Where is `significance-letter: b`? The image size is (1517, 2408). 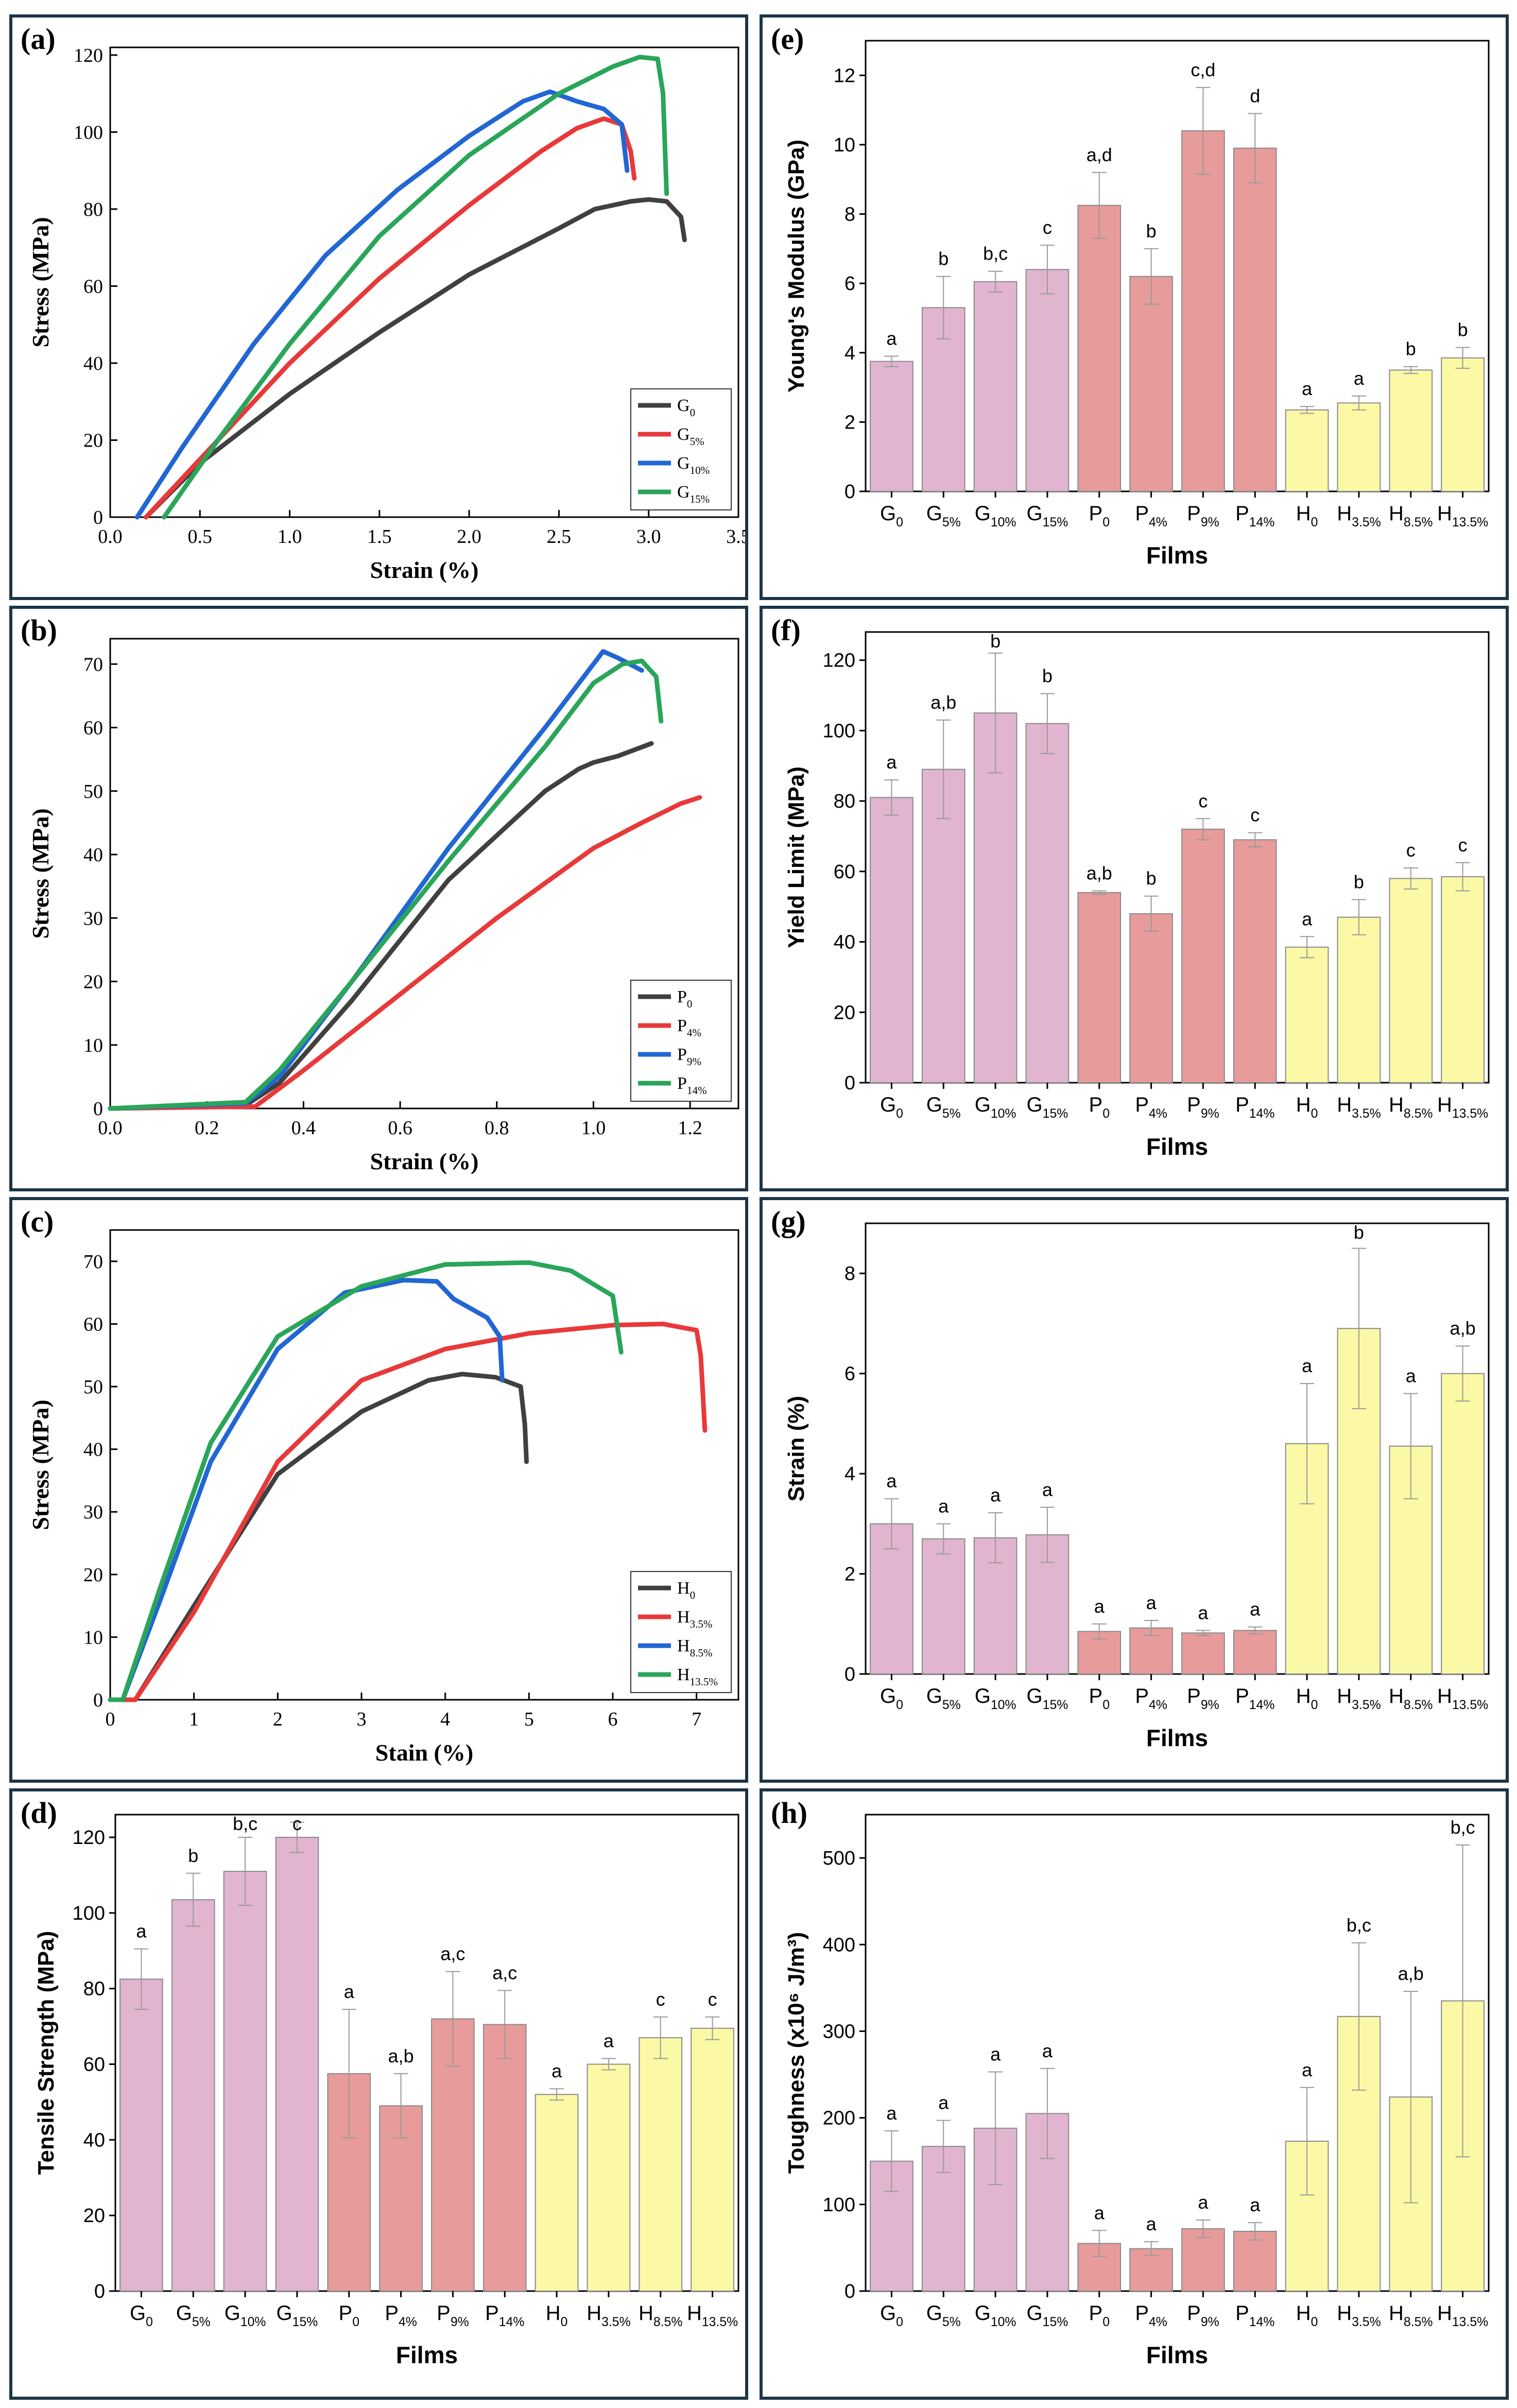
significance-letter: b is located at coordinates (1463, 330).